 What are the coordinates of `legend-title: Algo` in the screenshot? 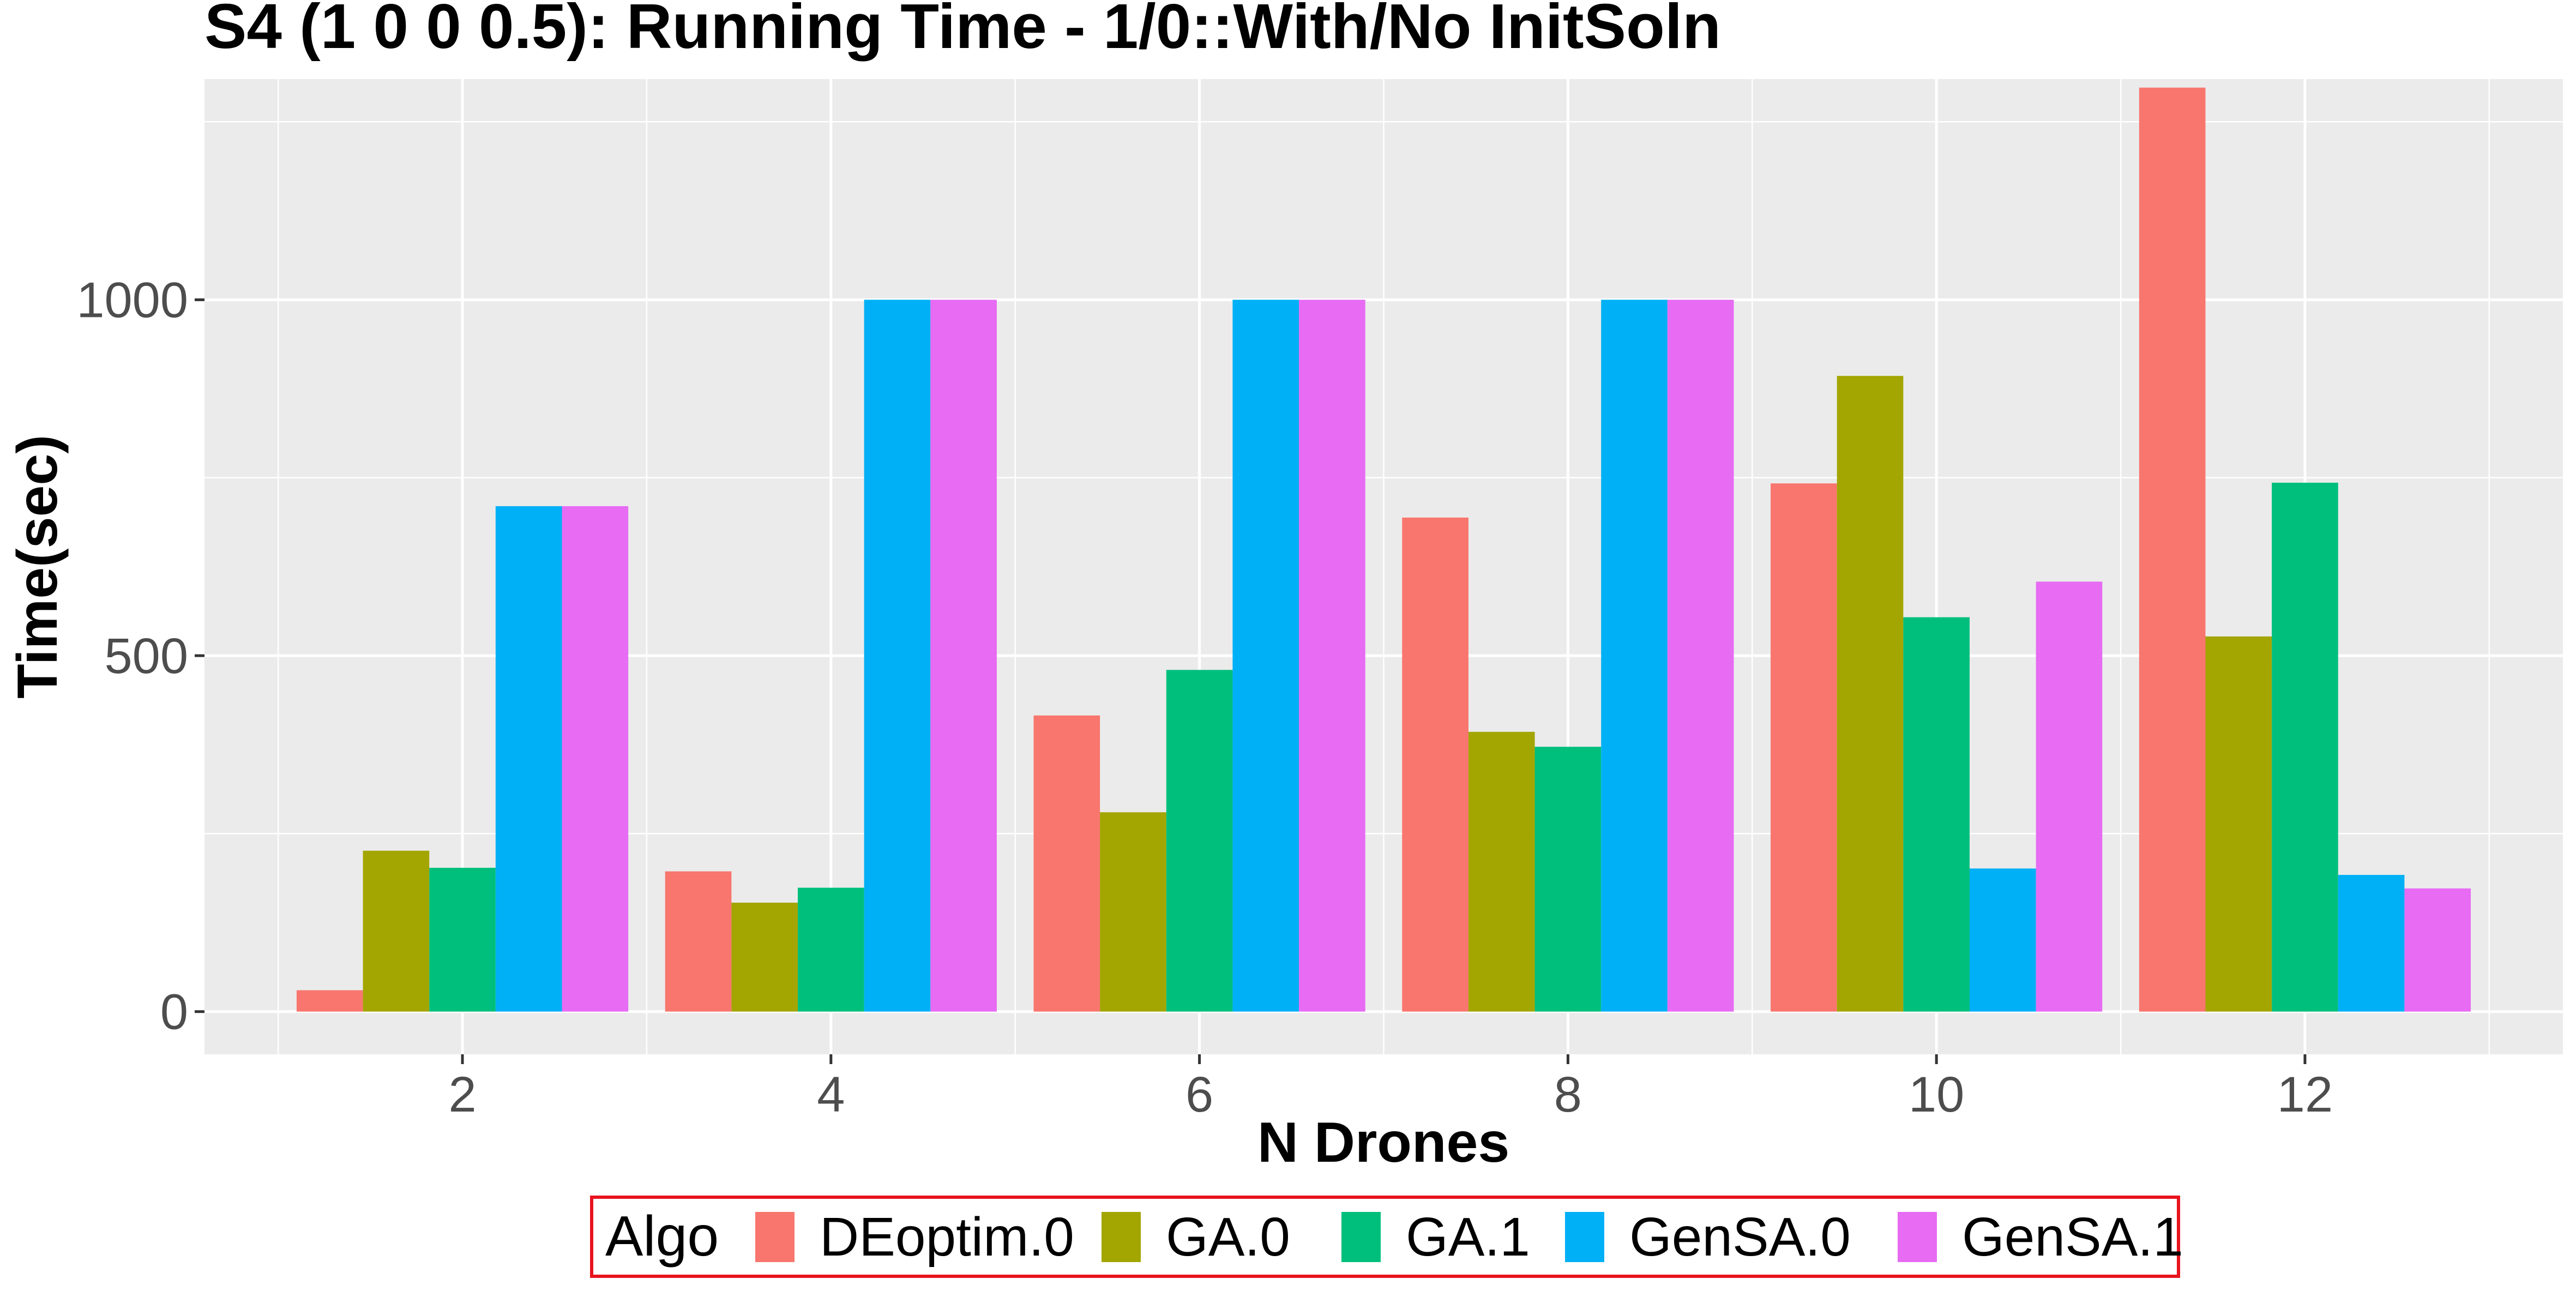 It's located at (662, 1236).